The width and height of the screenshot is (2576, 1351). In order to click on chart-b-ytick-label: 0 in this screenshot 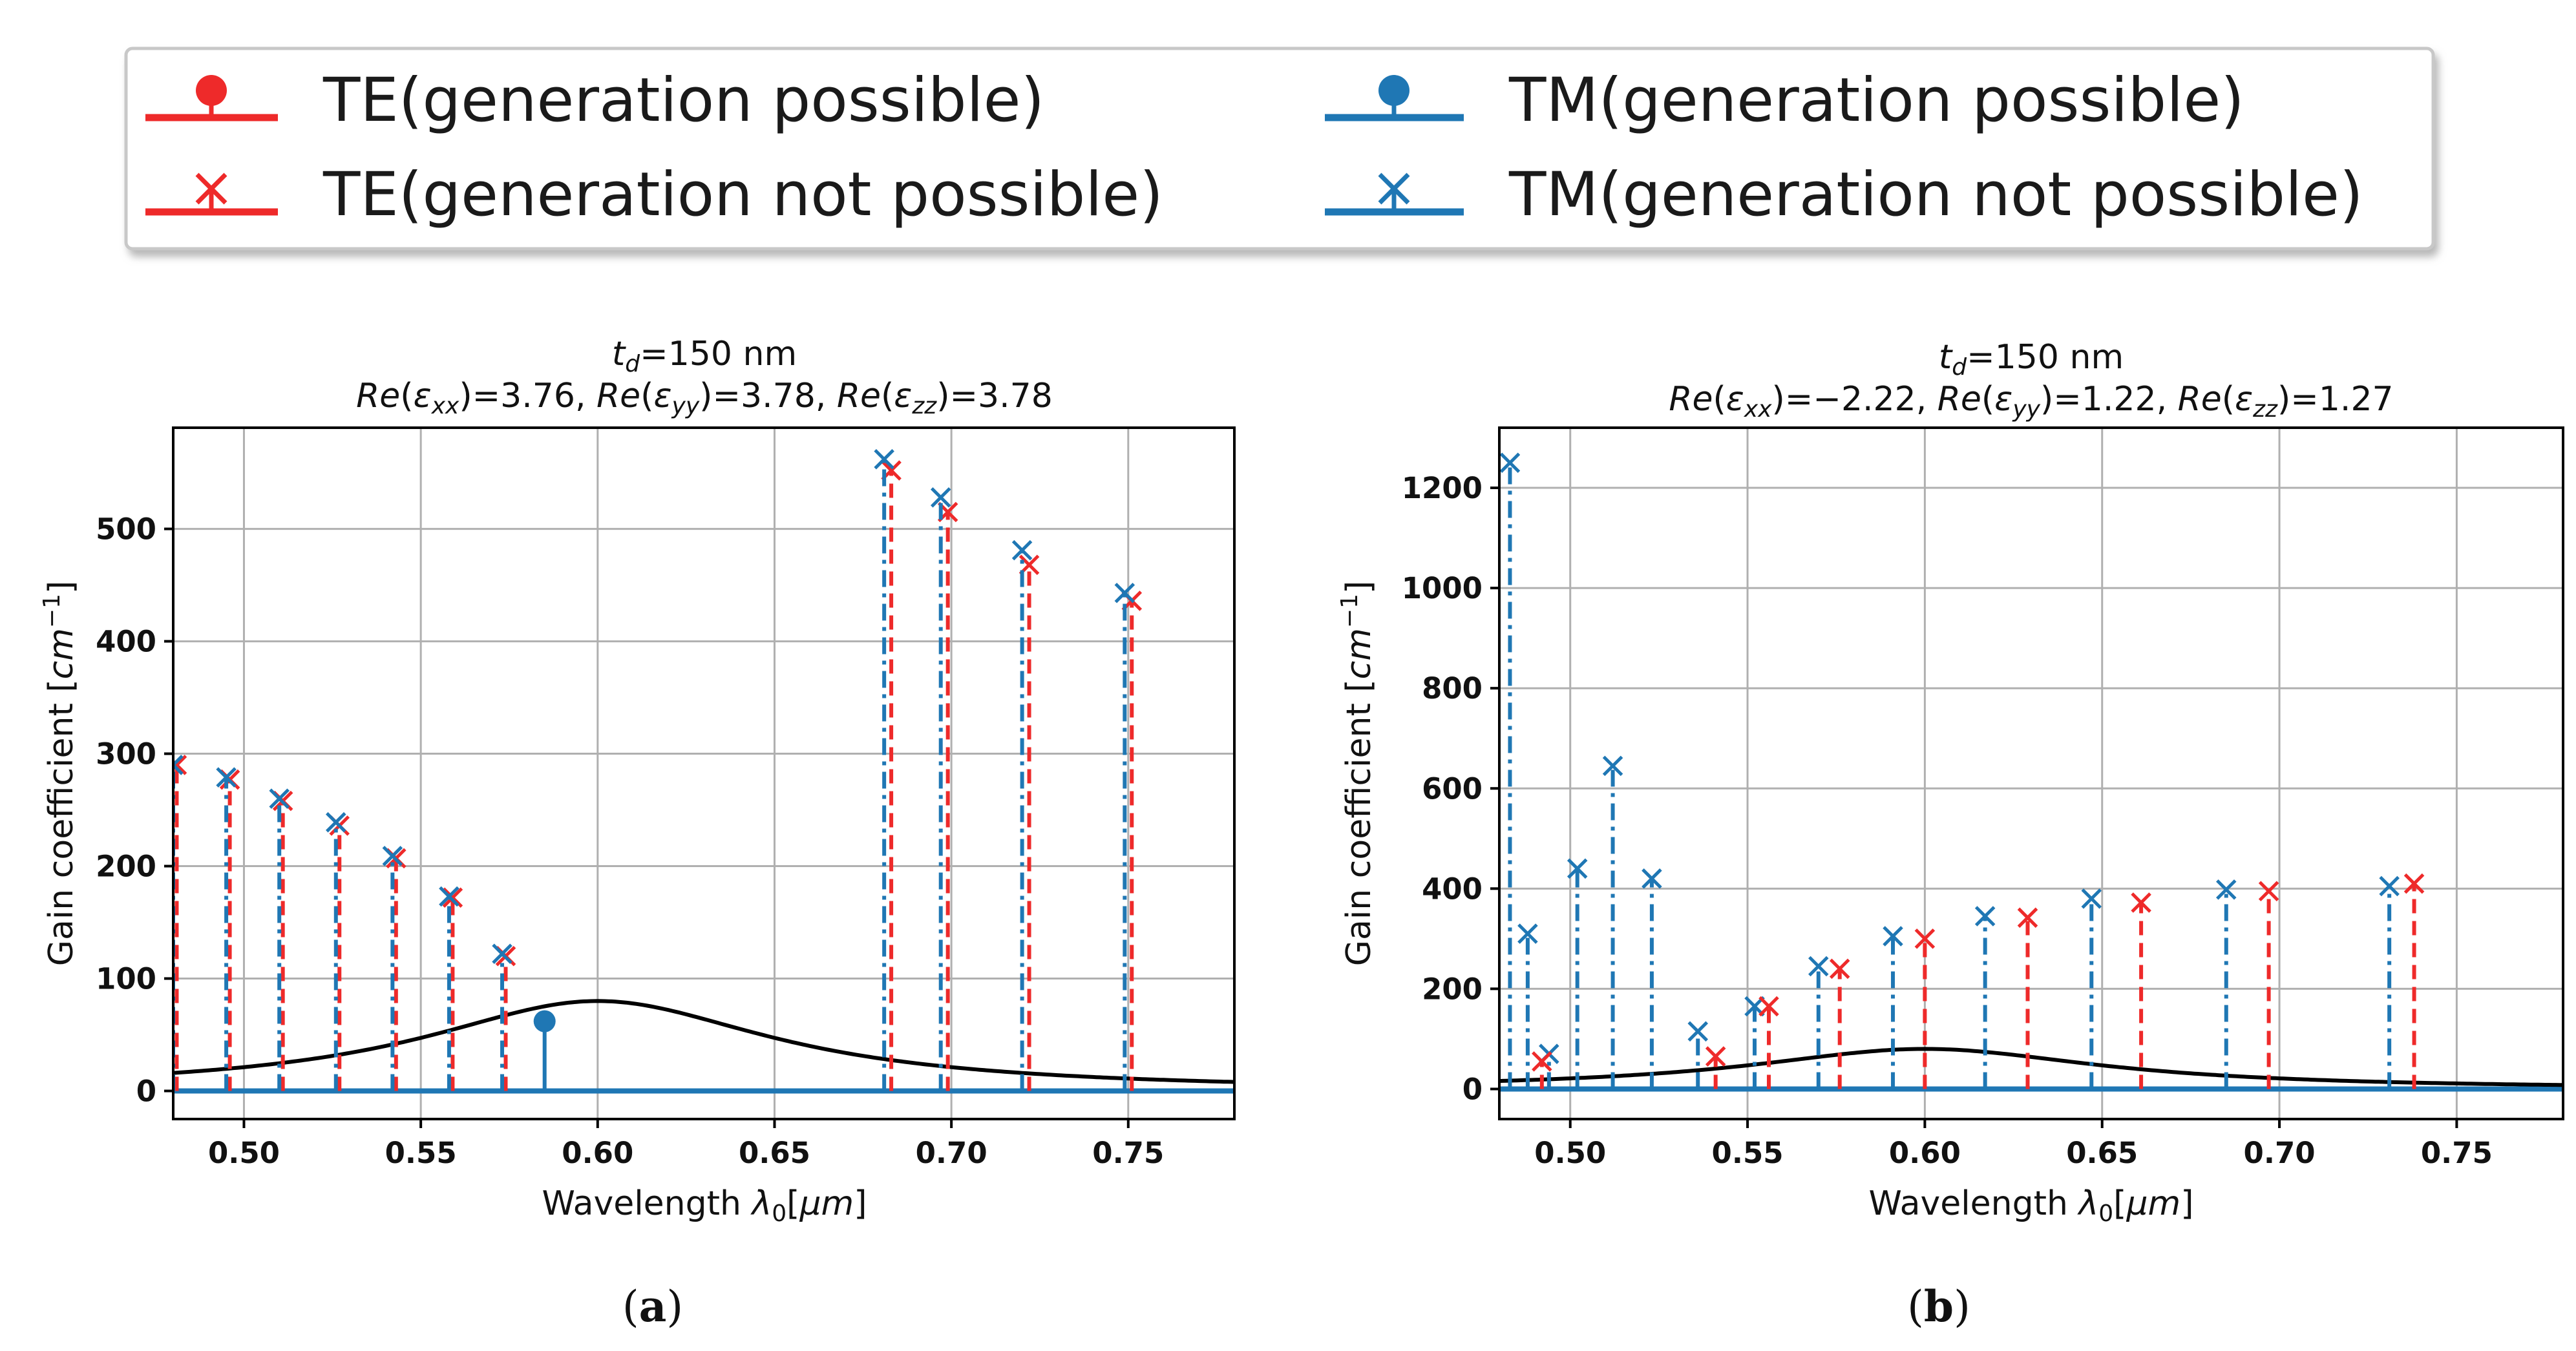, I will do `click(1472, 1089)`.